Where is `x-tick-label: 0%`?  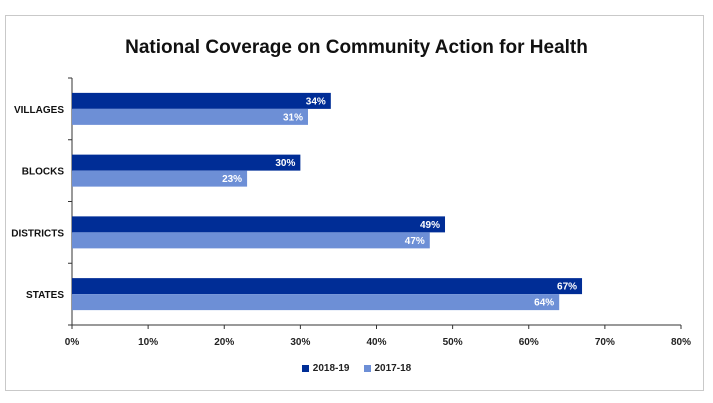 x-tick-label: 0% is located at coordinates (72, 342).